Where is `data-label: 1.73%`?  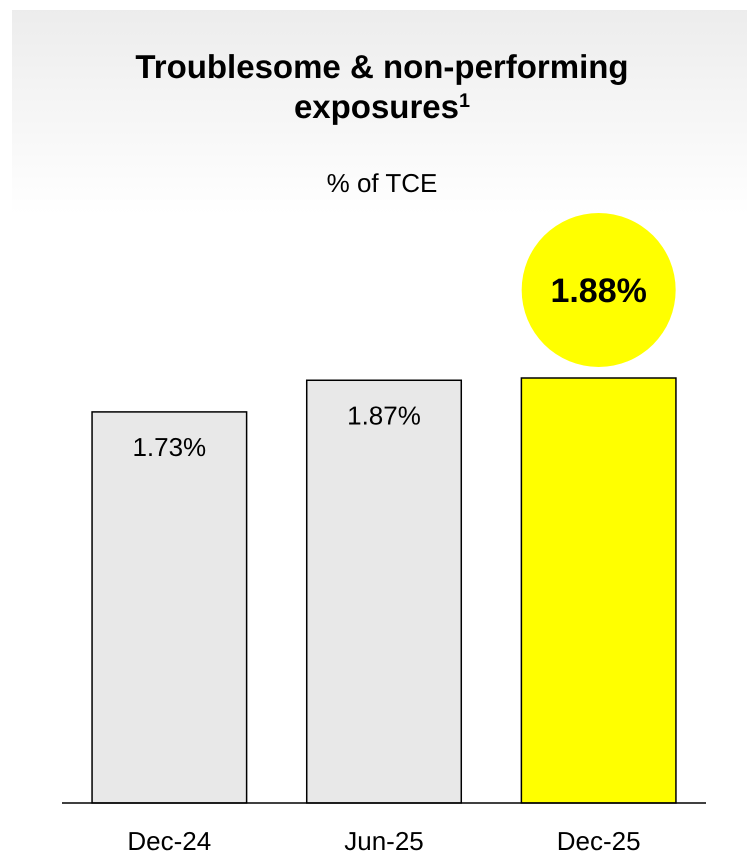
data-label: 1.73% is located at coordinates (169, 447).